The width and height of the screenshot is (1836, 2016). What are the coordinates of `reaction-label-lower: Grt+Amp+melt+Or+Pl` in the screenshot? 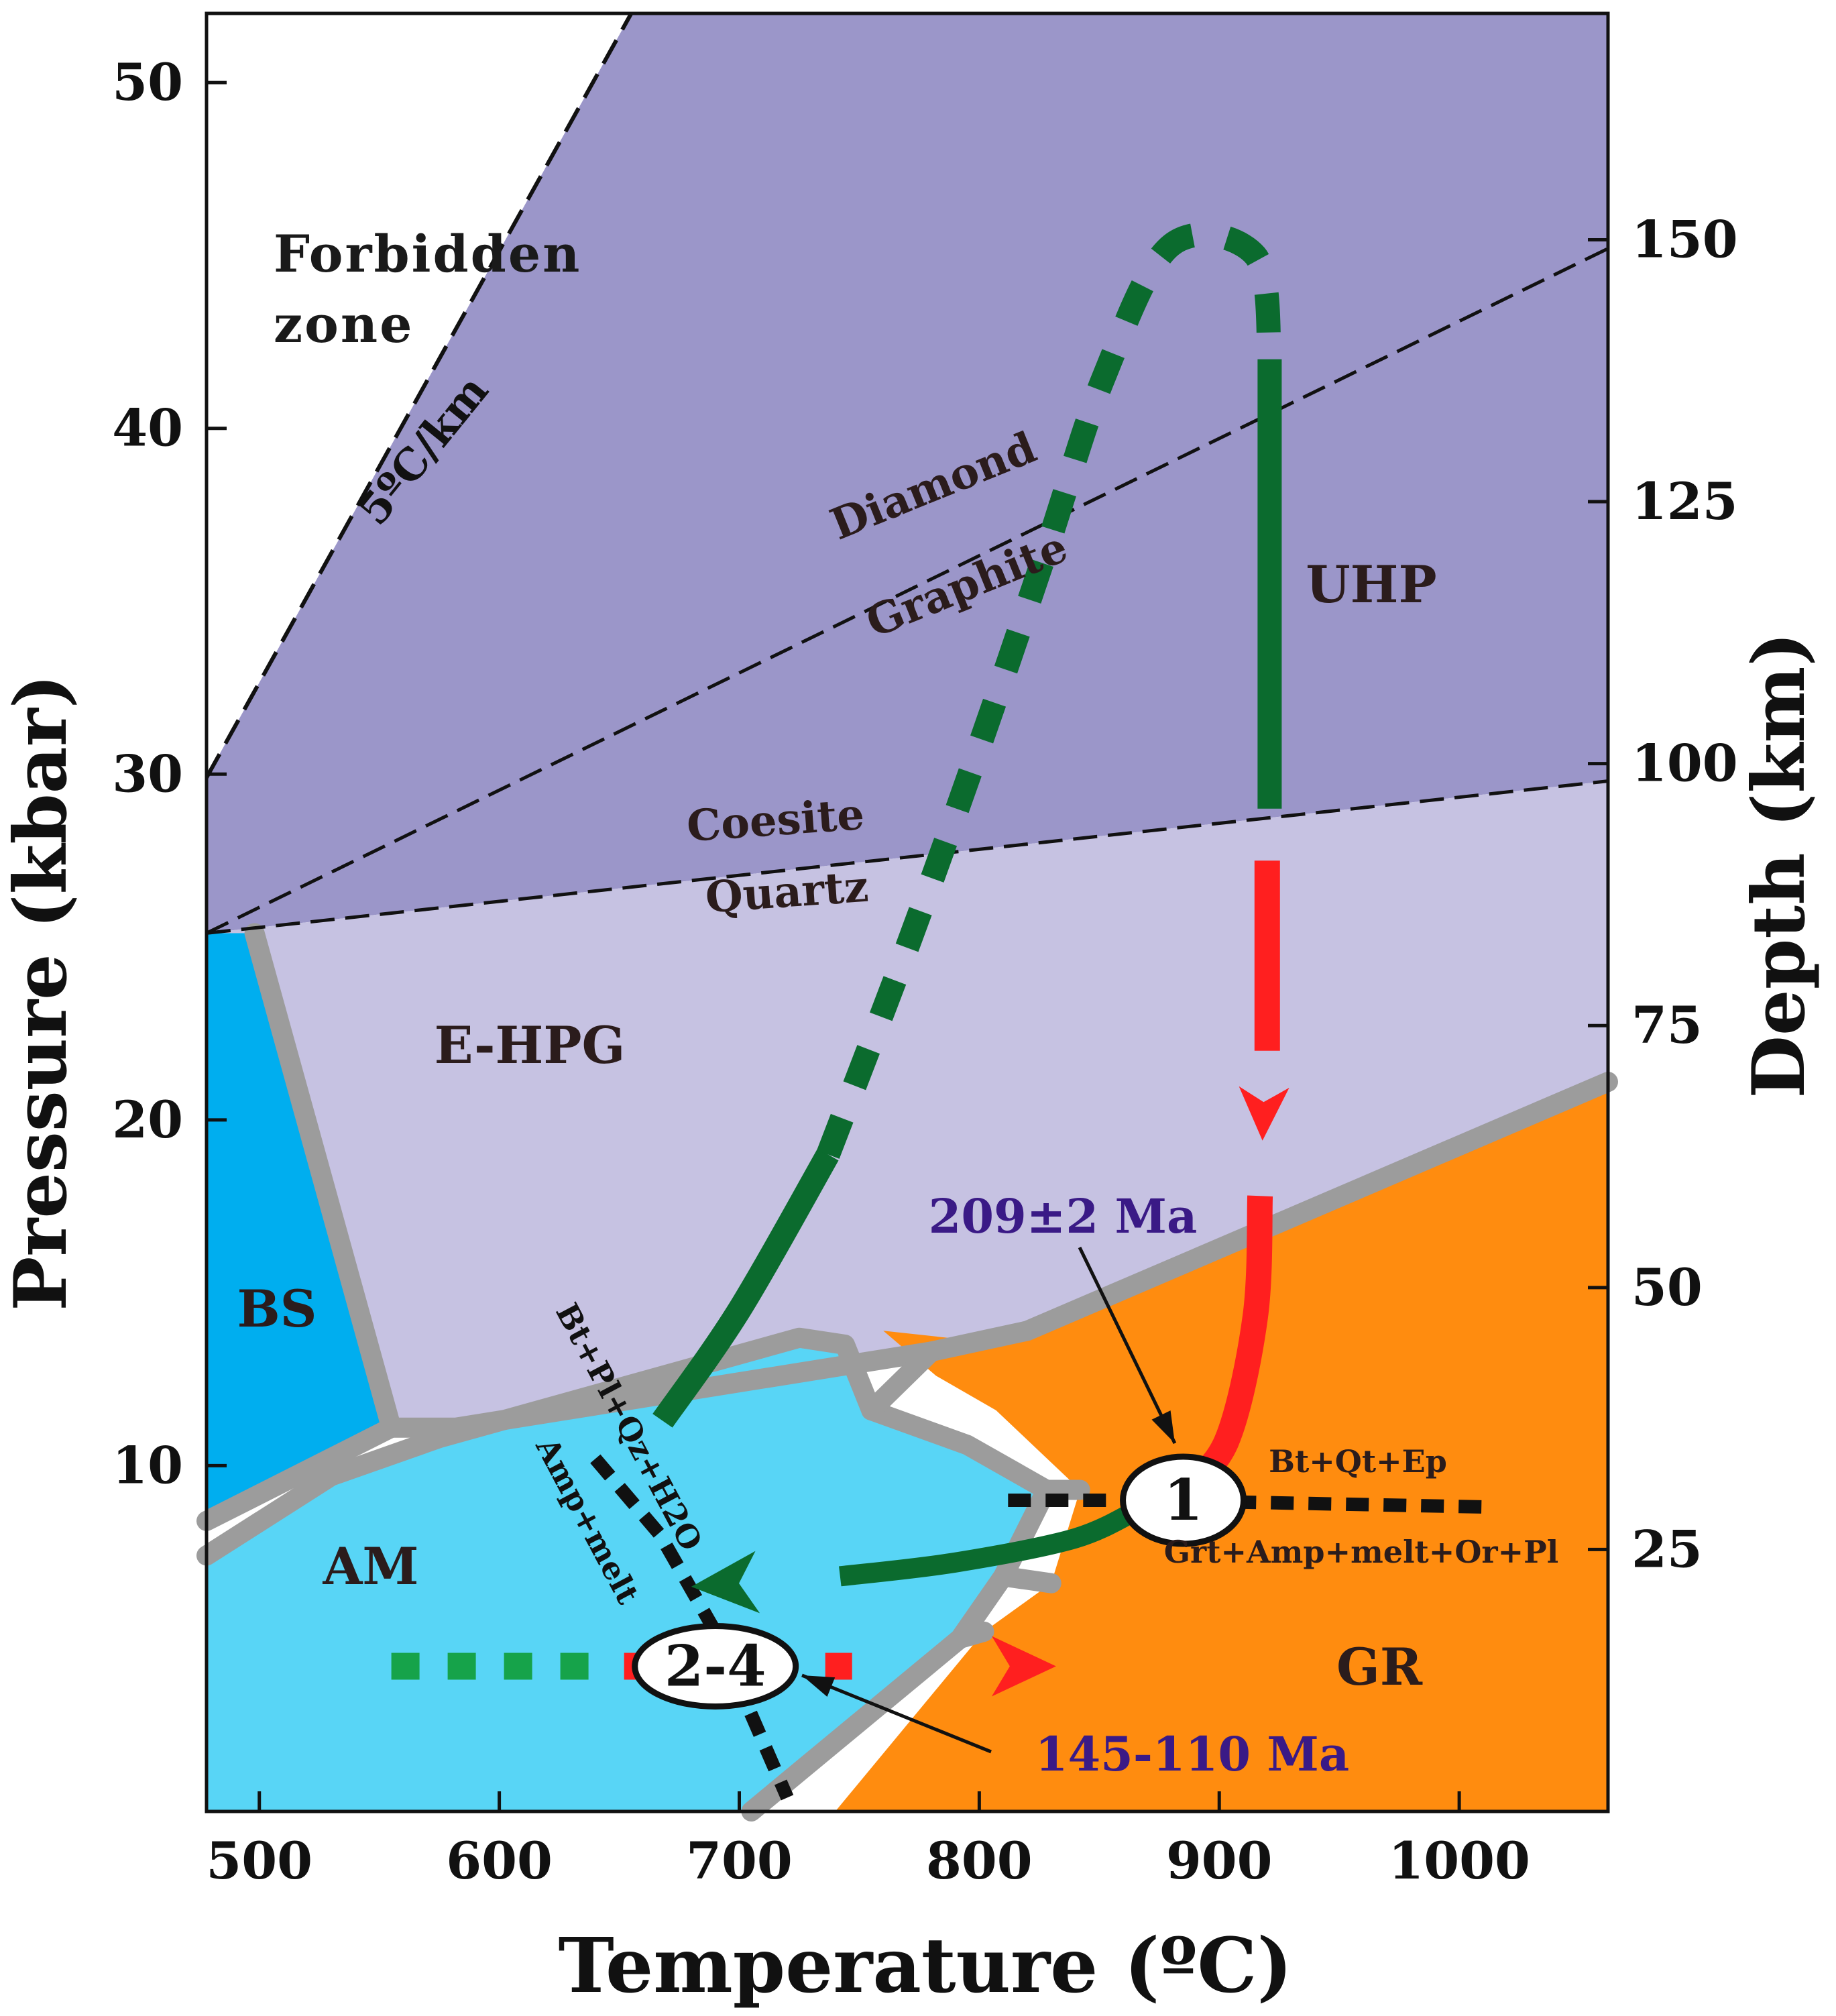 It's located at (1362, 1552).